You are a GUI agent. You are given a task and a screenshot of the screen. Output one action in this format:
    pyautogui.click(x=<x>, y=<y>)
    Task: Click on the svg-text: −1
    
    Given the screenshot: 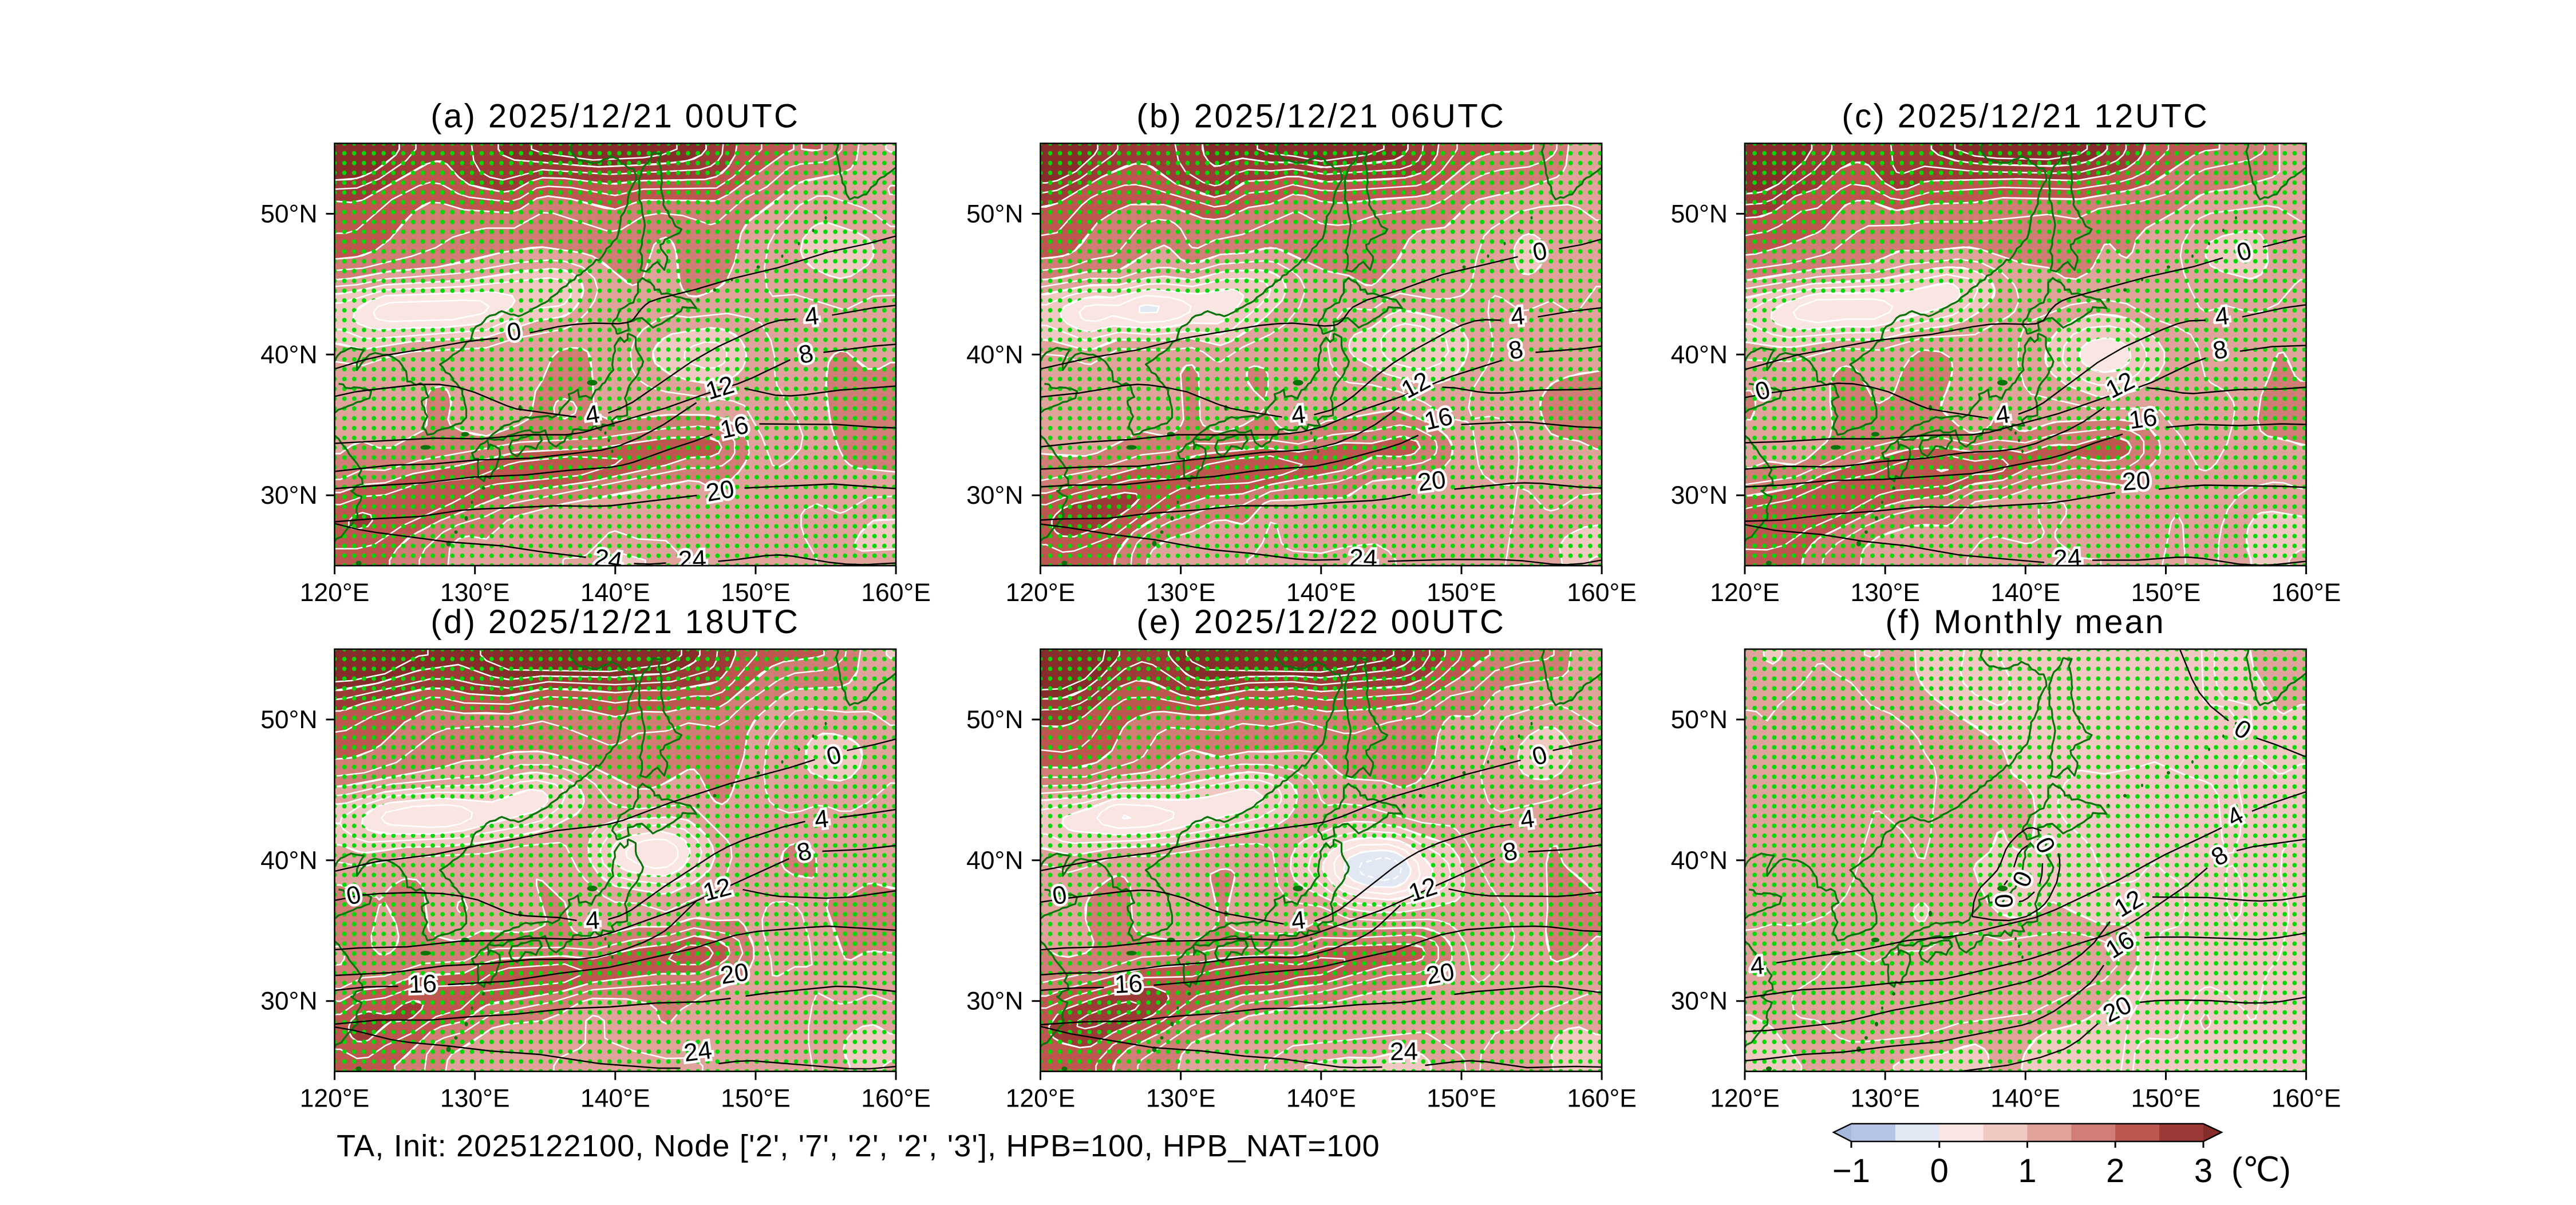 What is the action you would take?
    pyautogui.click(x=1851, y=1171)
    